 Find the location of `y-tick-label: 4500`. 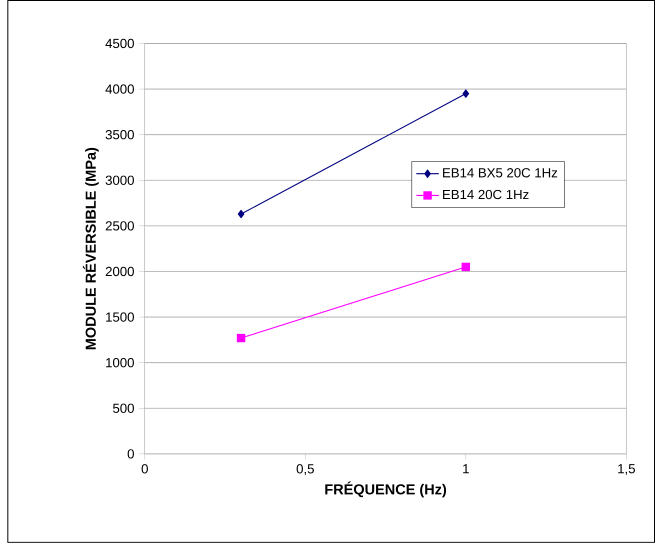

y-tick-label: 4500 is located at coordinates (119, 43).